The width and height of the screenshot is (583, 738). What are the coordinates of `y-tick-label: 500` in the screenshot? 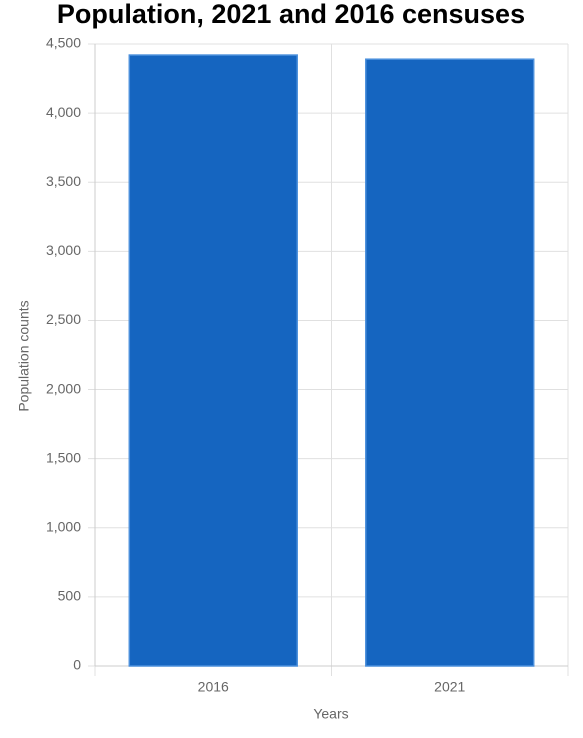 It's located at (70, 596).